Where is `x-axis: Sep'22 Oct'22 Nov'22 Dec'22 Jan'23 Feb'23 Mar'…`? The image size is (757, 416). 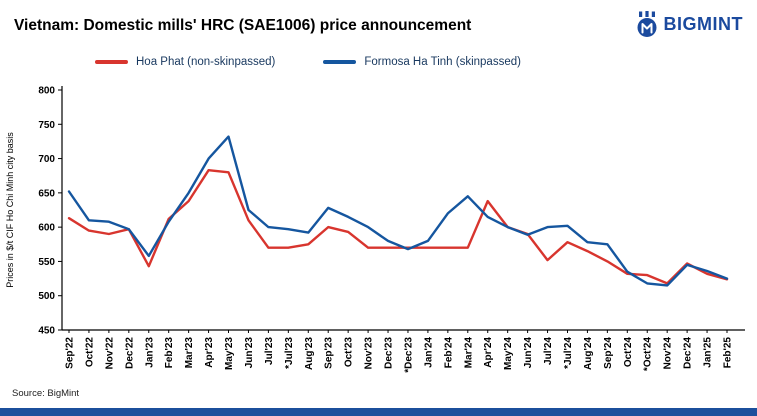
x-axis: Sep'22 Oct'22 Nov'22 Dec'22 Jan'23 Feb'23 Mar'… is located at coordinates (403, 351).